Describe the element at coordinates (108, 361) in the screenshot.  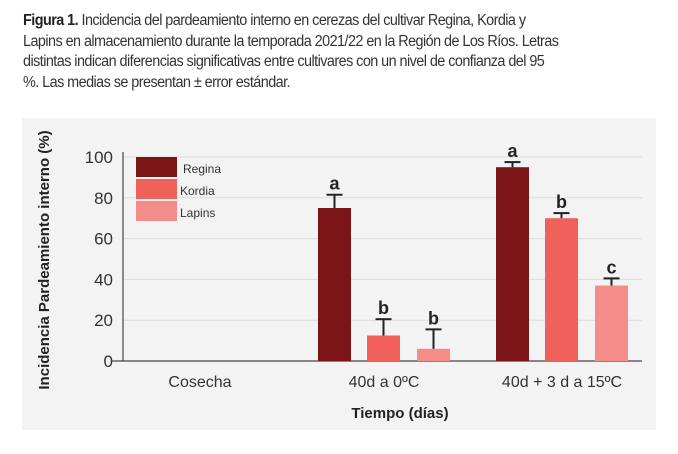
I see `y-tick-label: 0` at that location.